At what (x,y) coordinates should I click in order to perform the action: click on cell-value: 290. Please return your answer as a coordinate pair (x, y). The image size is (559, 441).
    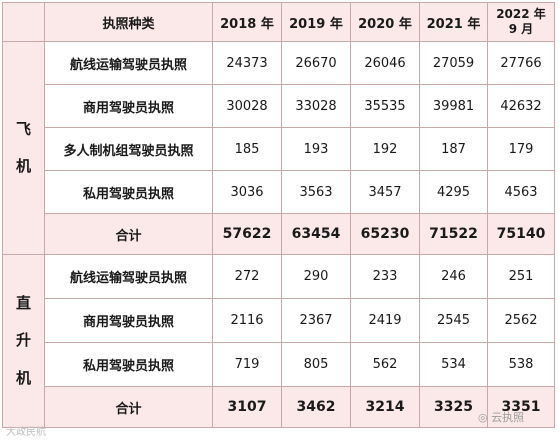
    Looking at the image, I should click on (316, 276).